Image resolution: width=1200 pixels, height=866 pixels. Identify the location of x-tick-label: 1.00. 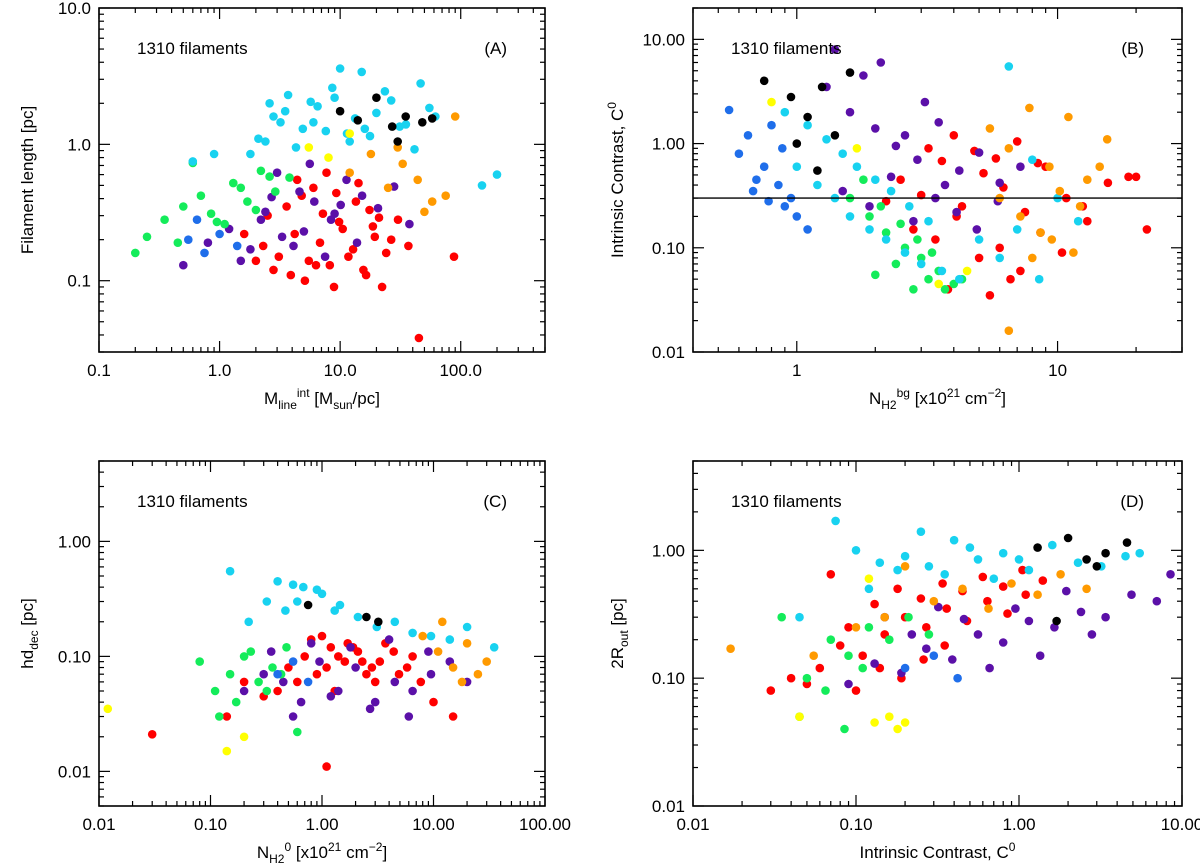
(1018, 824).